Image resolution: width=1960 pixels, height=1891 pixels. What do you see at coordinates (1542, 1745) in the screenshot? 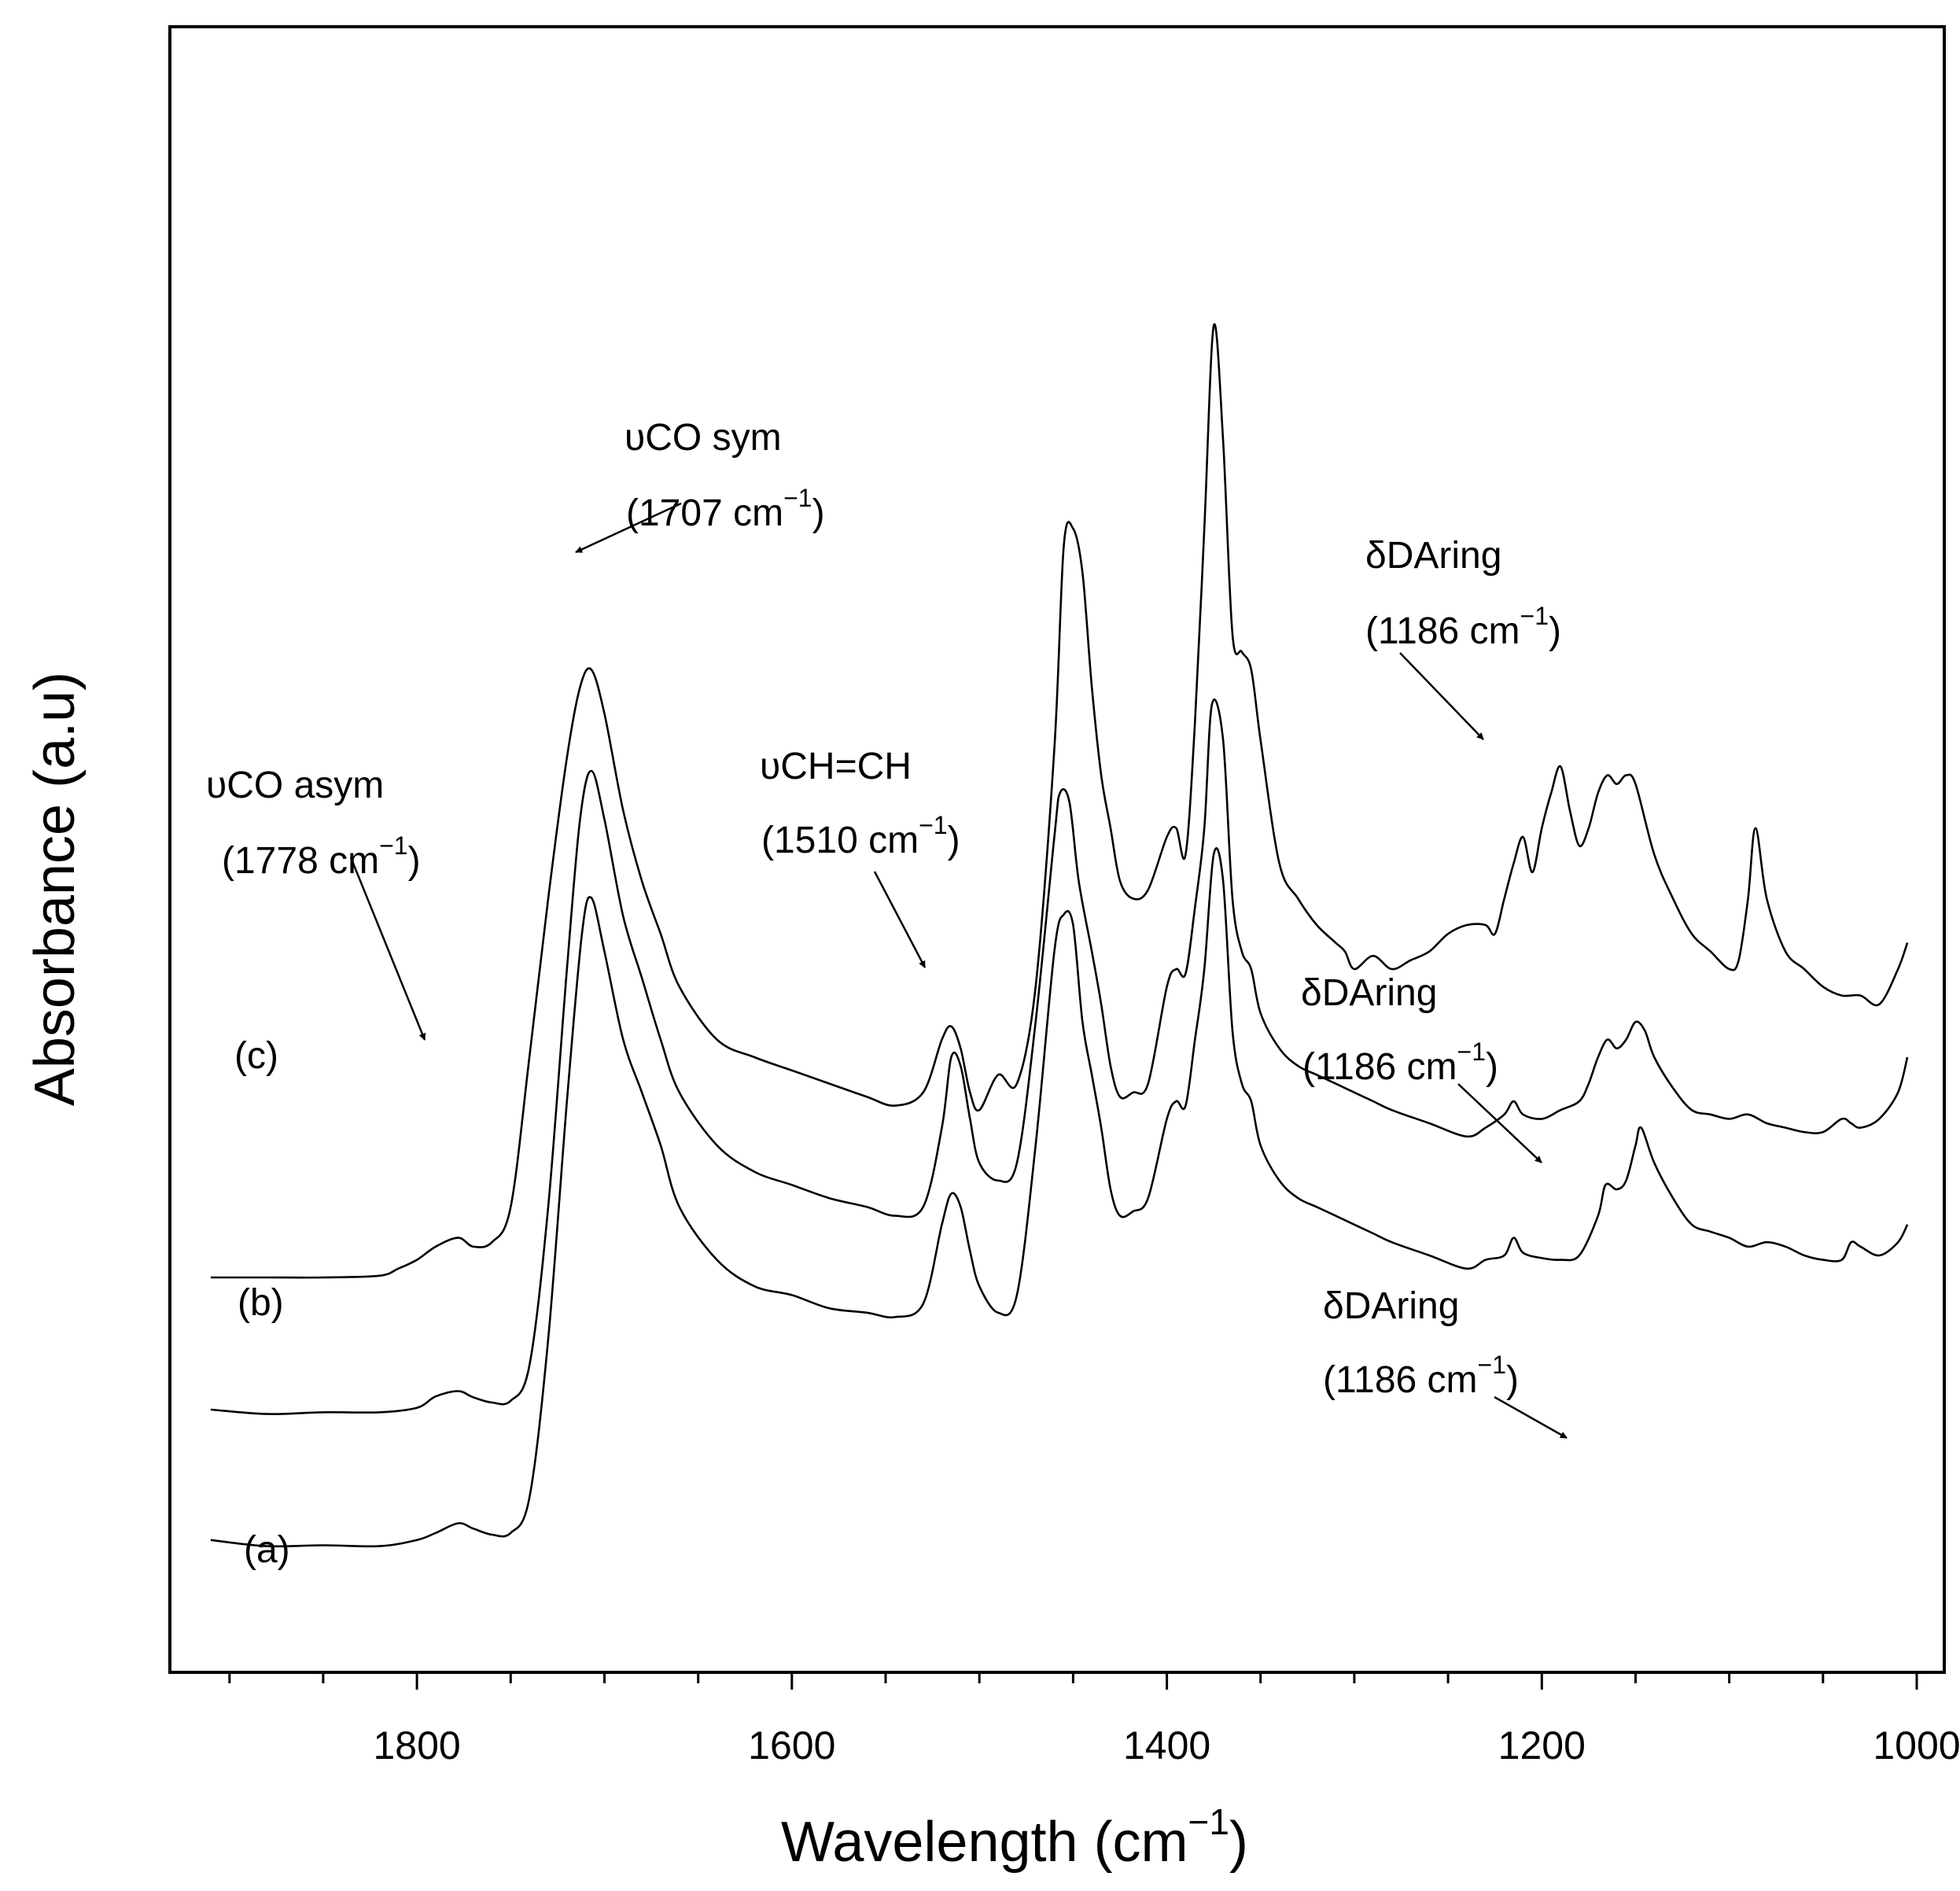
I see `x-tick-label-1200: 1200` at bounding box center [1542, 1745].